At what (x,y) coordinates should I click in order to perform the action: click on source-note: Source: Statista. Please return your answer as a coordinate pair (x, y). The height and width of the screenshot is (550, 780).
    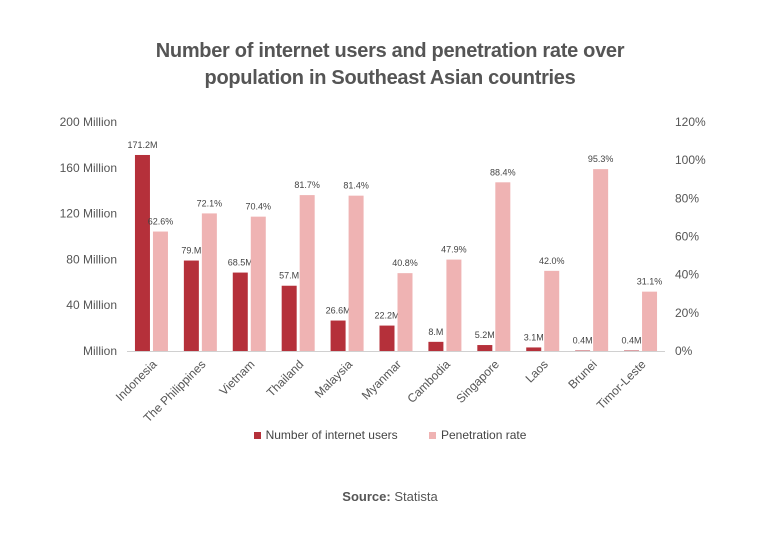
    Looking at the image, I should click on (390, 496).